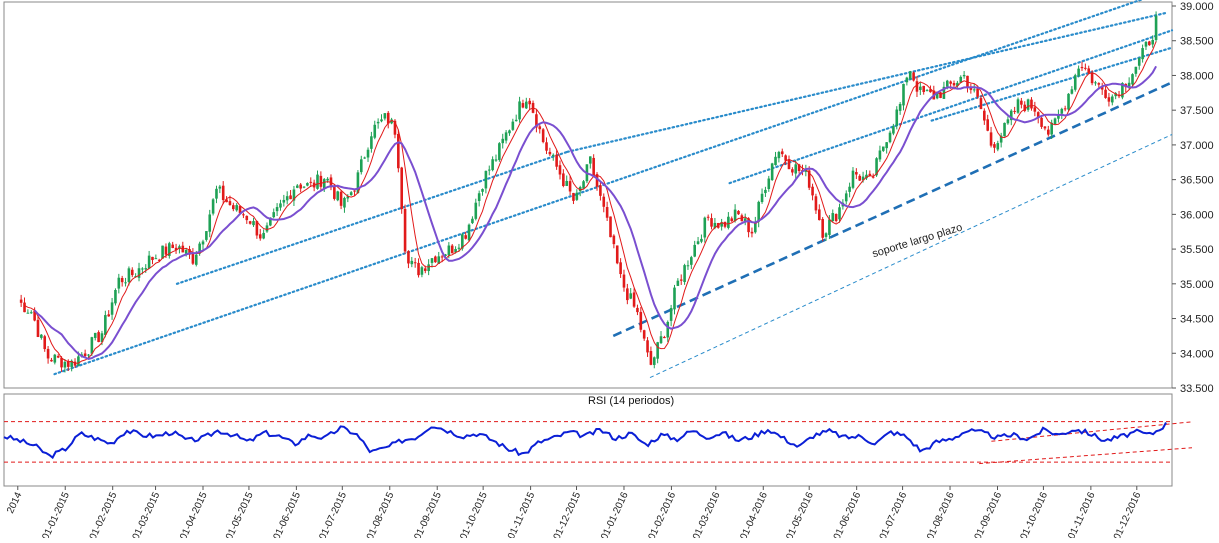  Describe the element at coordinates (1197, 7) in the screenshot. I see `y-tick-label: 39.000` at that location.